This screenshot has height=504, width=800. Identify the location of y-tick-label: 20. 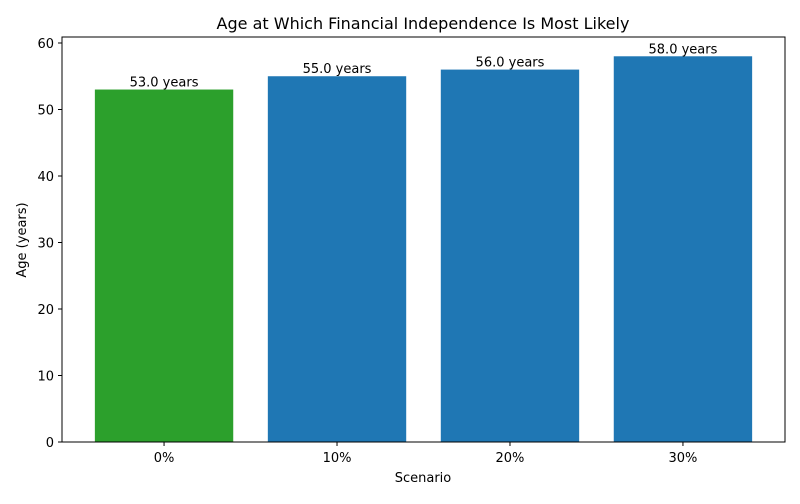
(45, 310).